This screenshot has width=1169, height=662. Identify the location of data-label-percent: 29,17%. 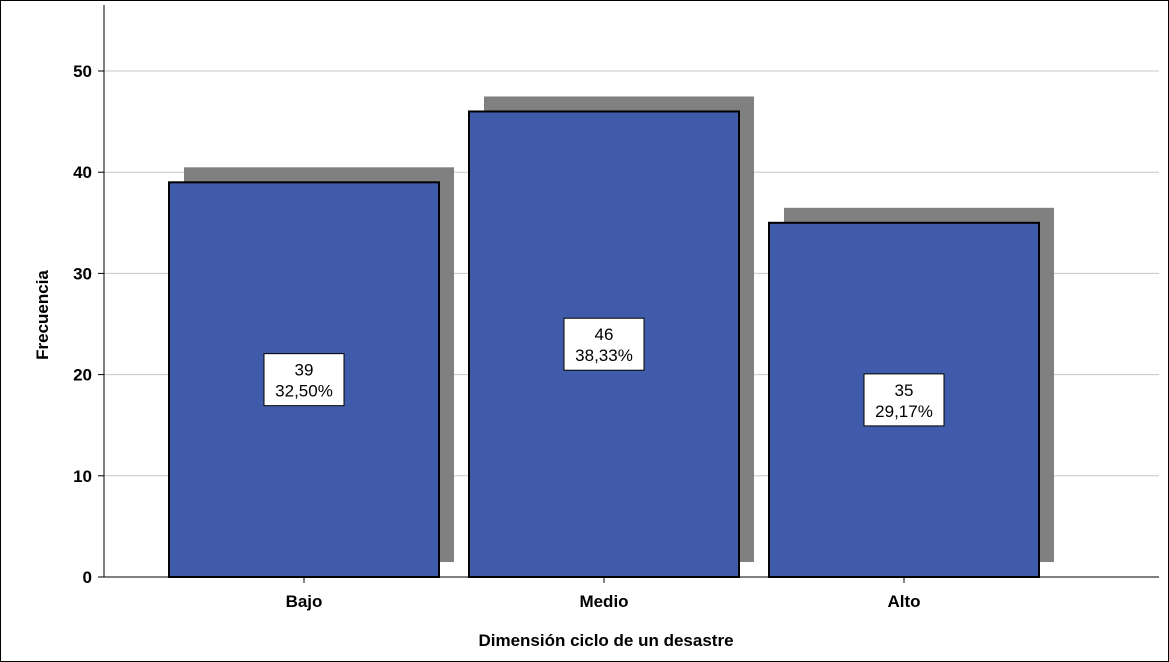
(904, 411).